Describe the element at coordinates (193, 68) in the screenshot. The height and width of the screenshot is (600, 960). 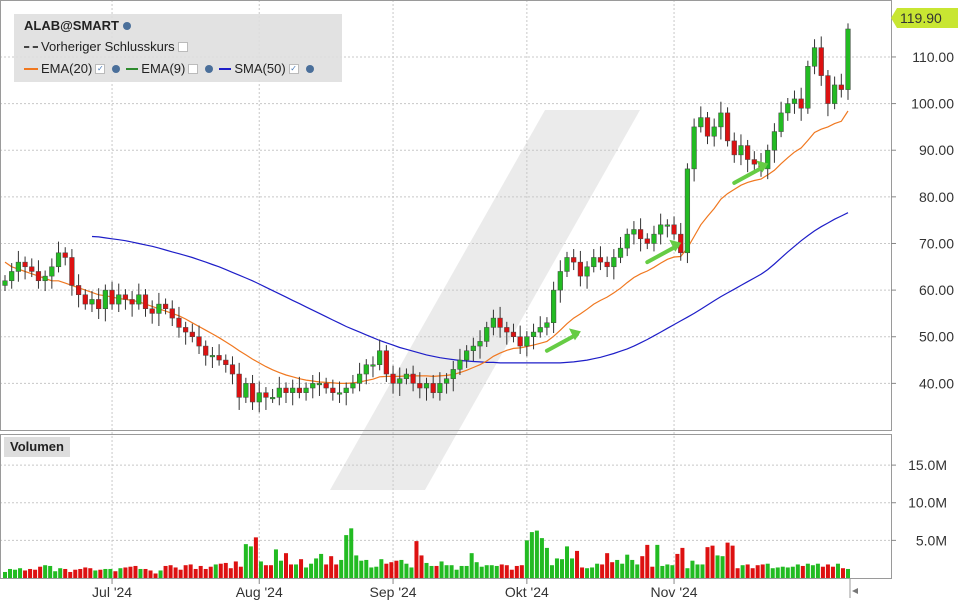
I see `ema9-checkbox` at that location.